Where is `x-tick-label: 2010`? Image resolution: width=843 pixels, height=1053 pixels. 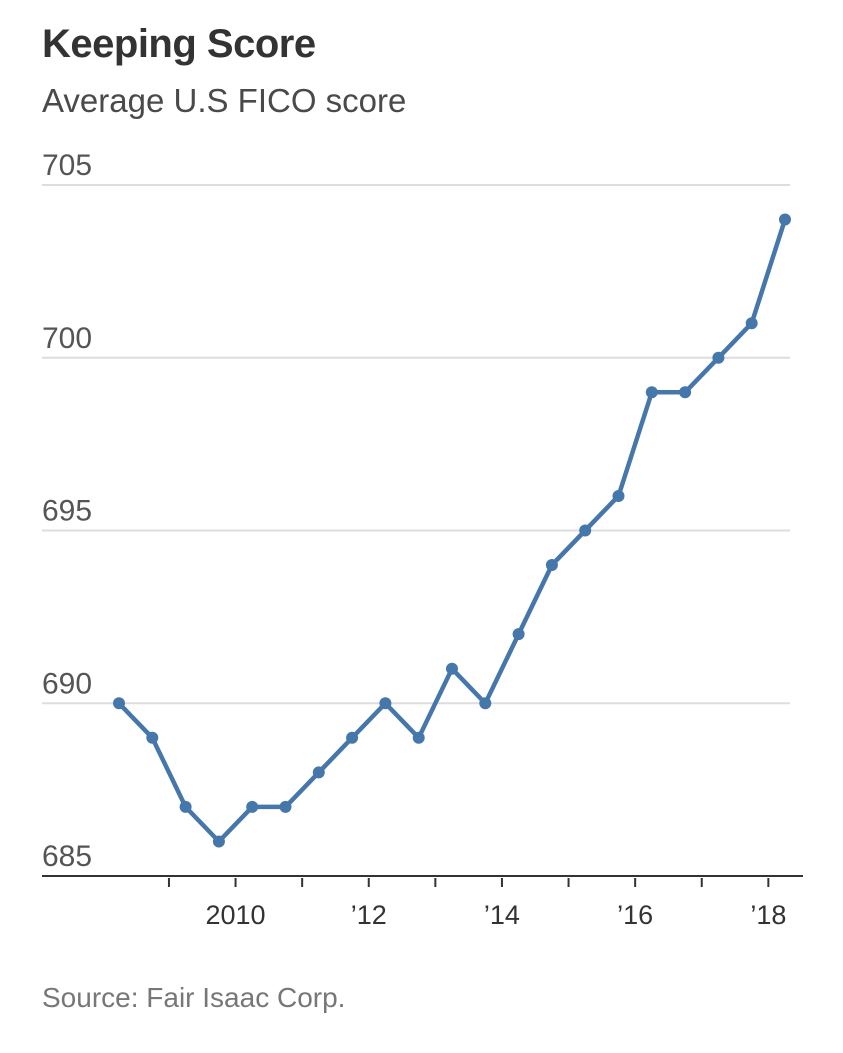
x-tick-label: 2010 is located at coordinates (236, 915).